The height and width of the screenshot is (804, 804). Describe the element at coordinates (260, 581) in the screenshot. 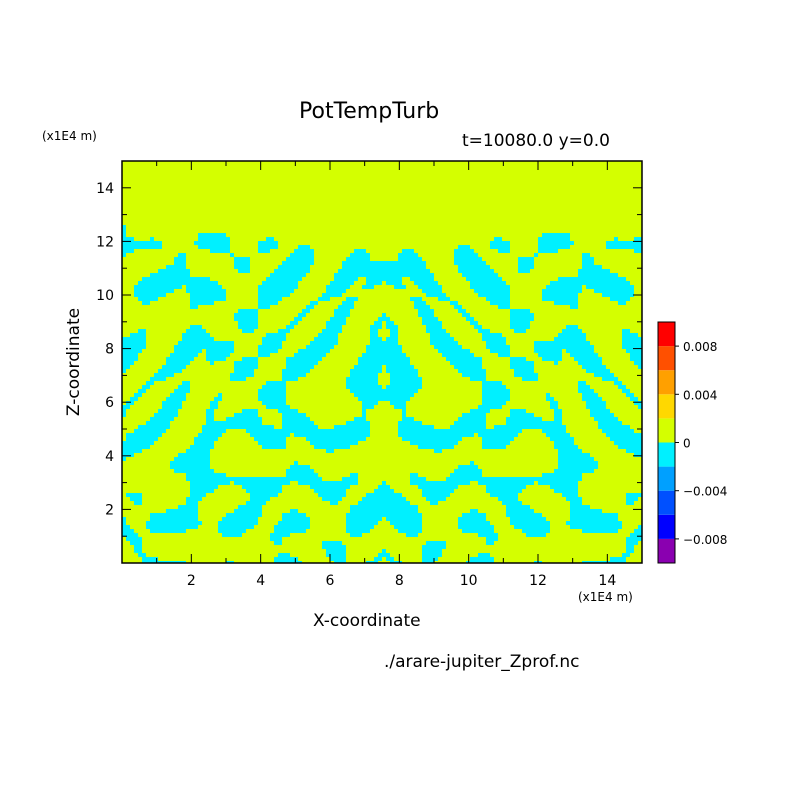

I see `x-tick-label: 4` at that location.